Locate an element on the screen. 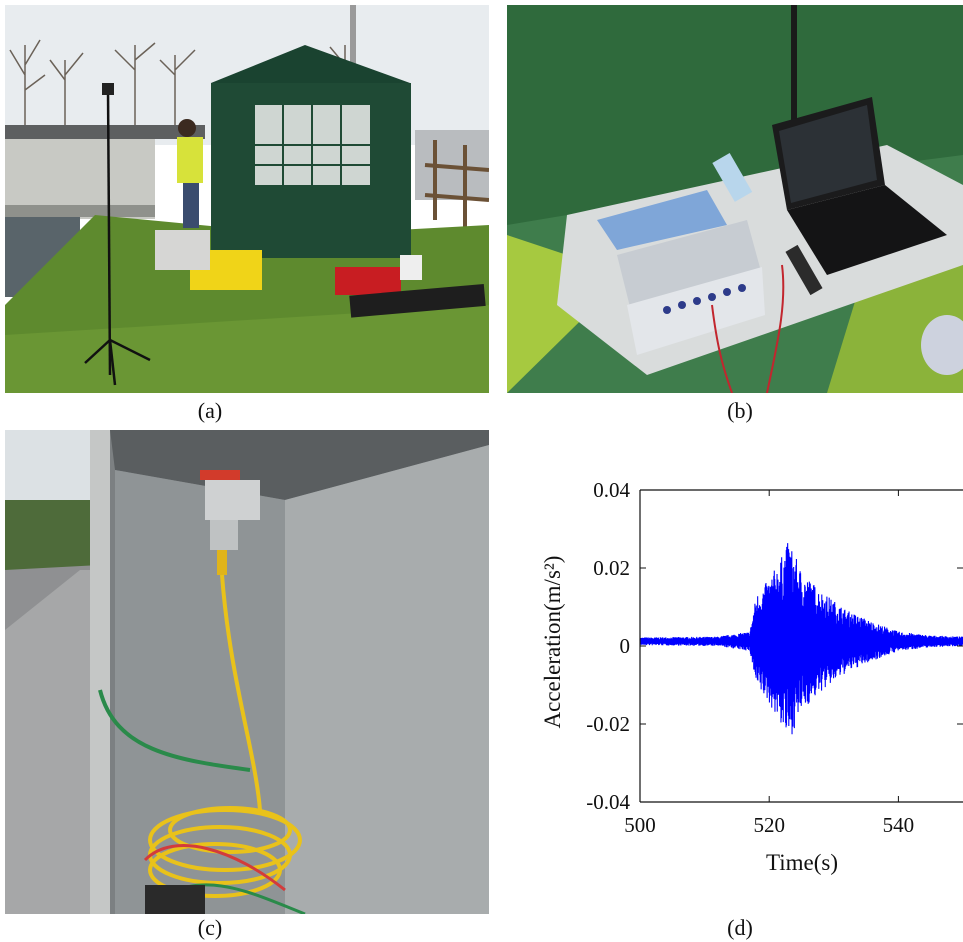  x-tick-label: 540 is located at coordinates (899, 825).